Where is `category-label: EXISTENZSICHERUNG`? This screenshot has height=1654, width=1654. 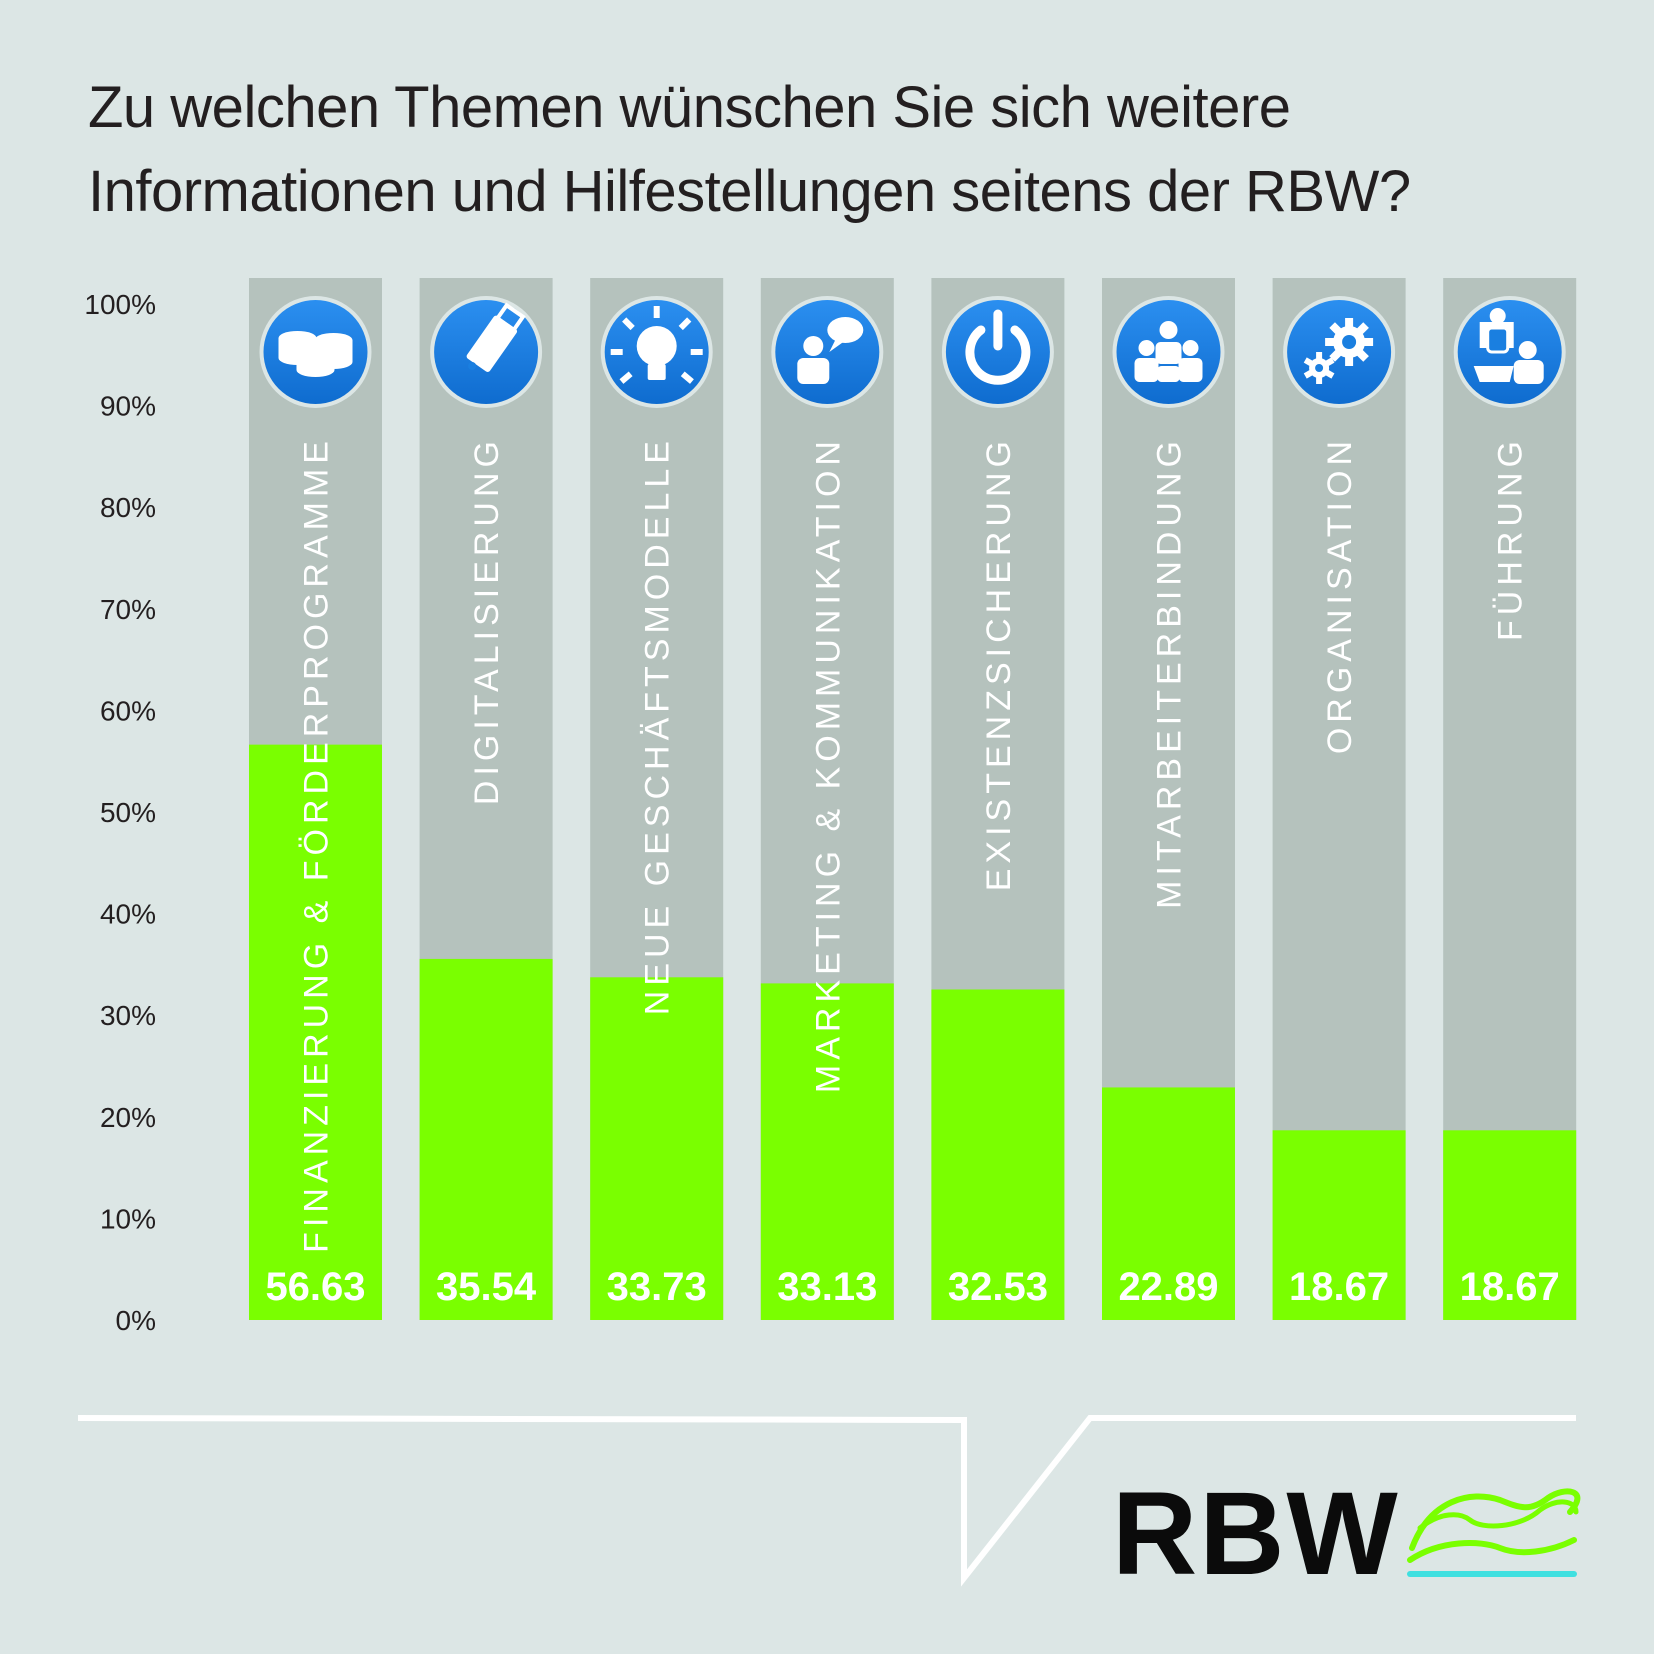 category-label: EXISTENZSICHERUNG is located at coordinates (999, 663).